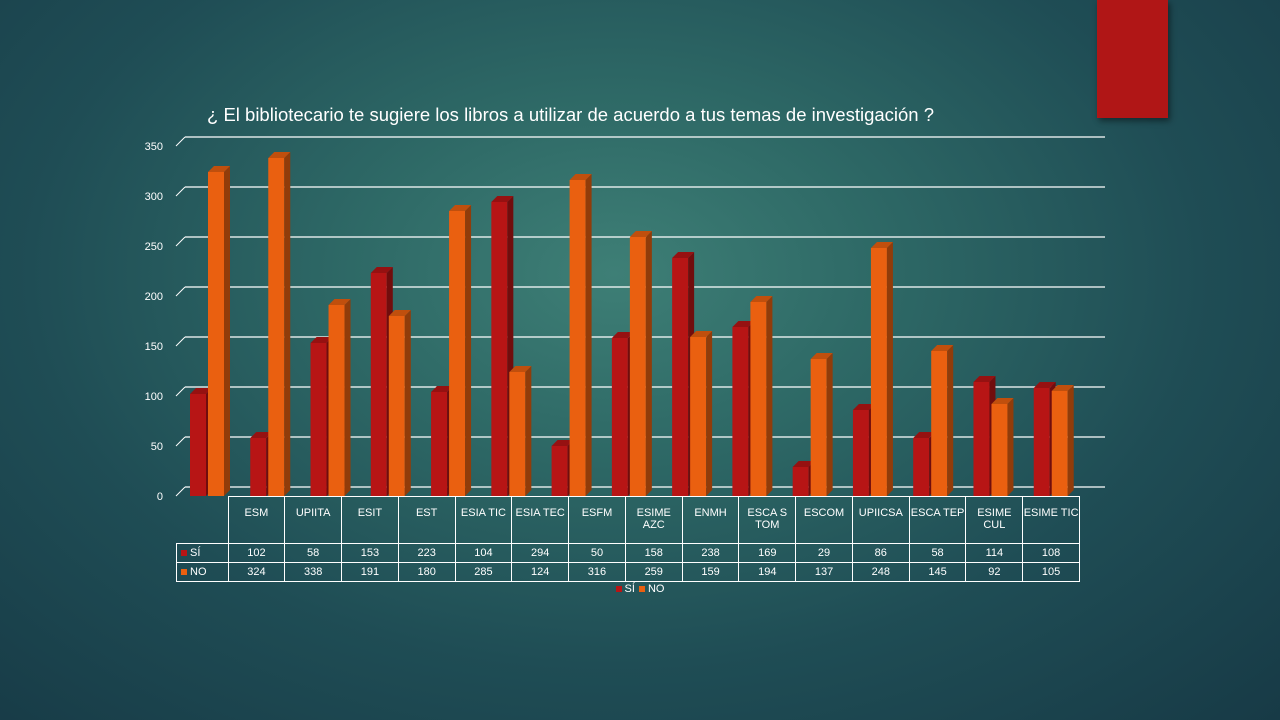 This screenshot has height=720, width=1280. What do you see at coordinates (483, 553) in the screenshot?
I see `table-value-cell: 104` at bounding box center [483, 553].